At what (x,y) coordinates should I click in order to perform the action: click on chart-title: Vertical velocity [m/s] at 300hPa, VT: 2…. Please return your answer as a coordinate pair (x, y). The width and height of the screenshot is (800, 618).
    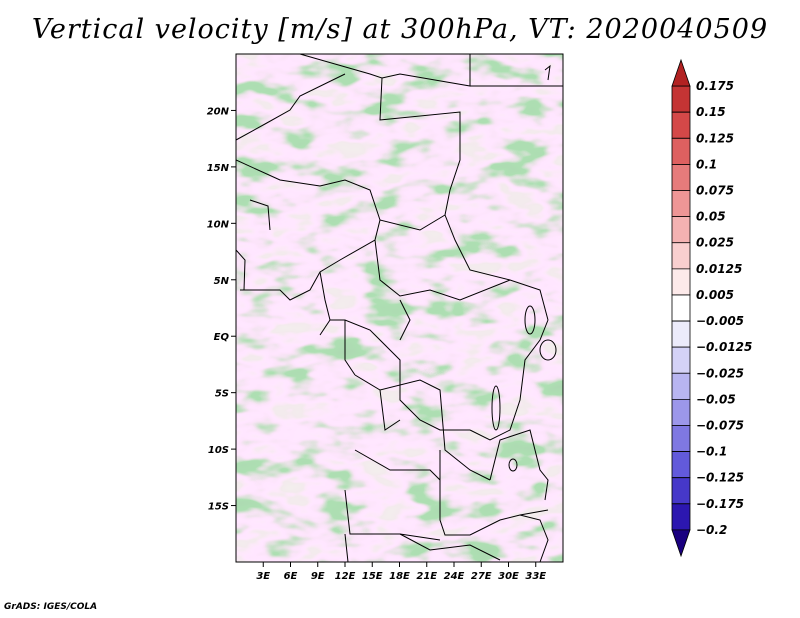
    Looking at the image, I should click on (400, 29).